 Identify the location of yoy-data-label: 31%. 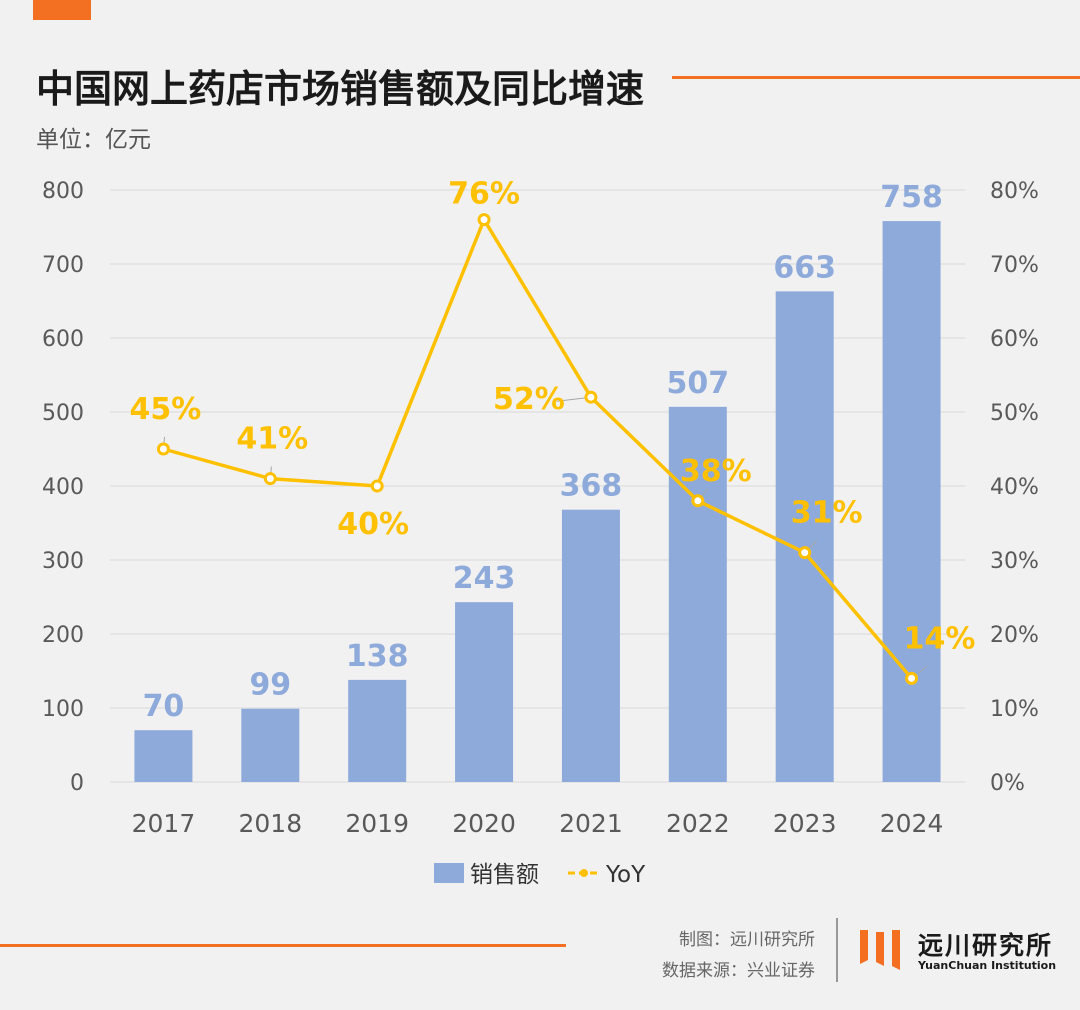
(827, 513).